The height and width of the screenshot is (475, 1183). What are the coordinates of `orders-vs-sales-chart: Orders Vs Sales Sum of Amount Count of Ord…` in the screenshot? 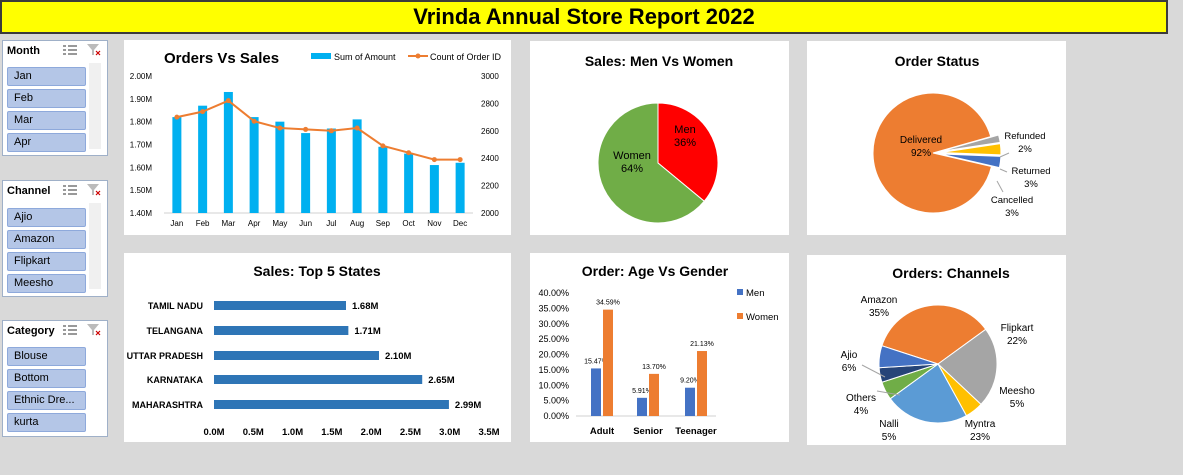 It's located at (316, 139).